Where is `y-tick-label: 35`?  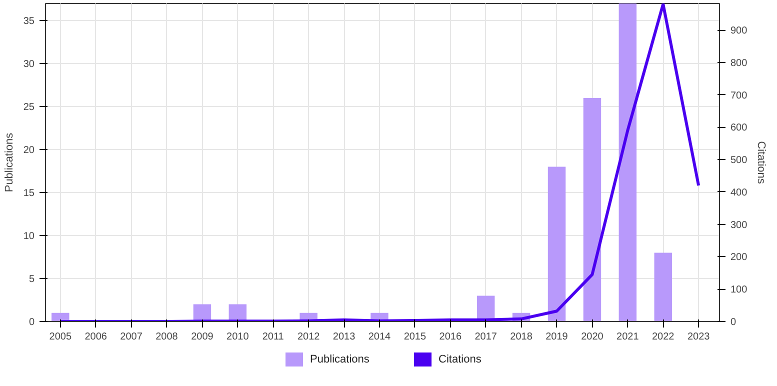
y-tick-label: 35 is located at coordinates (29, 22).